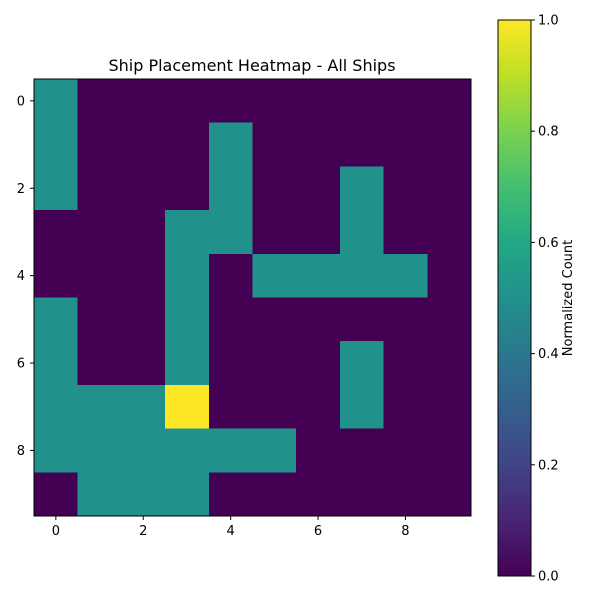 Image resolution: width=600 pixels, height=600 pixels. I want to click on x-tick-label: 8, so click(405, 531).